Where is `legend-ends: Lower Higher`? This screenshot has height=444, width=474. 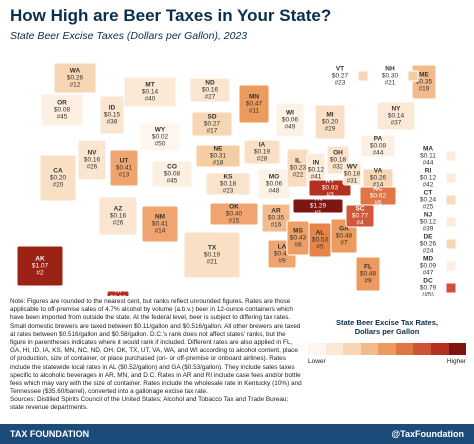
legend-ends: Lower Higher is located at coordinates (387, 361).